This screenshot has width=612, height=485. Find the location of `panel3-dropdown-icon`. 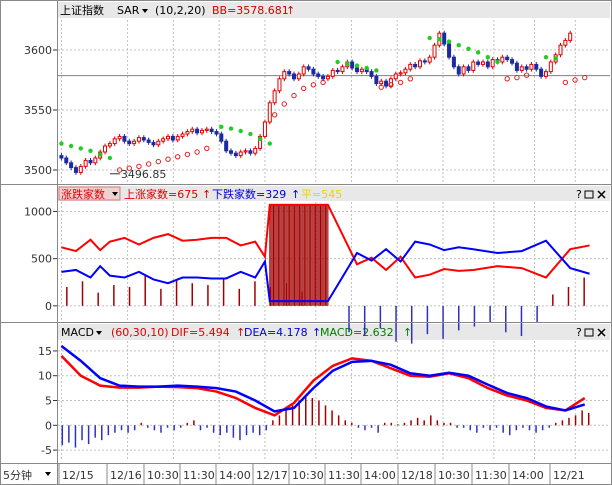

panel3-dropdown-icon is located at coordinates (99, 333).